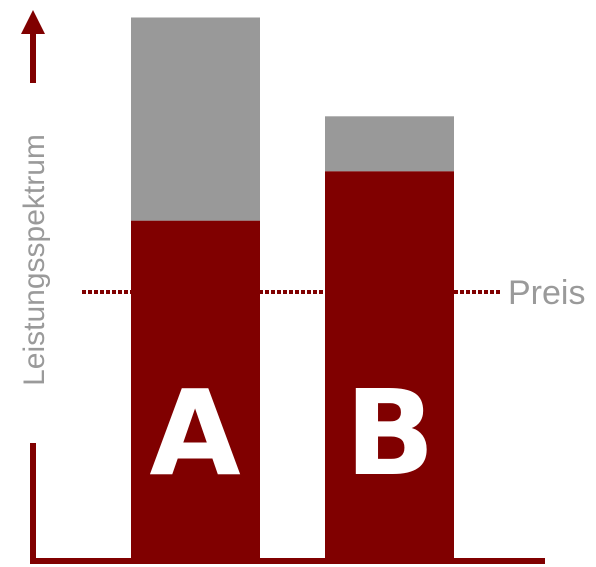  Describe the element at coordinates (194, 433) in the screenshot. I see `category-label-a: A` at that location.